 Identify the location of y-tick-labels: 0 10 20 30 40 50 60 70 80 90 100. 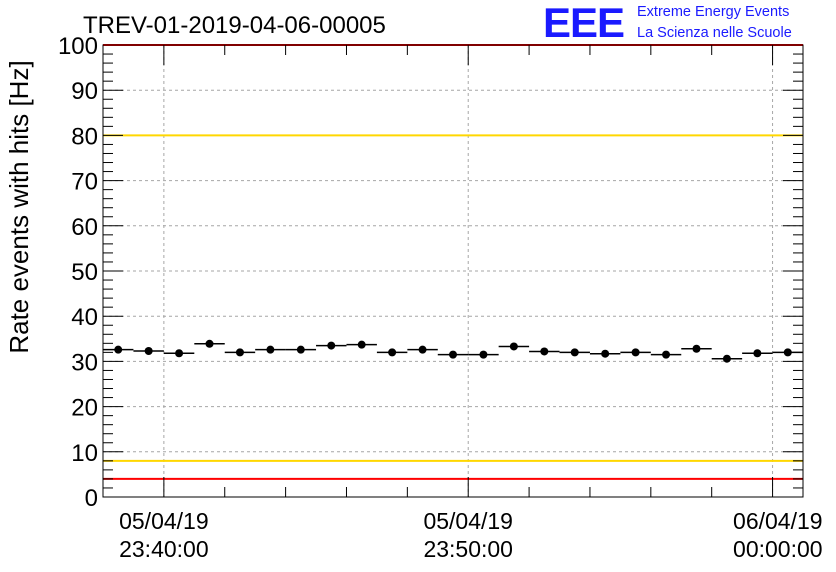
(78, 272).